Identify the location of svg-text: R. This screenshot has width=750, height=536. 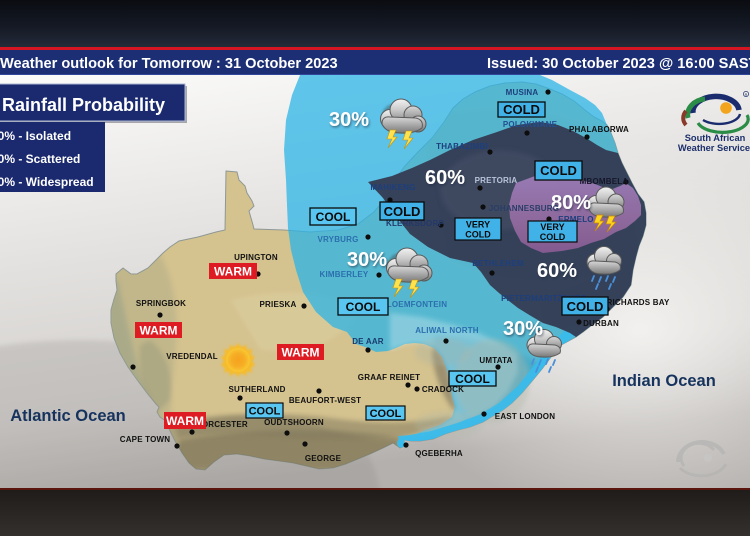
(746, 95).